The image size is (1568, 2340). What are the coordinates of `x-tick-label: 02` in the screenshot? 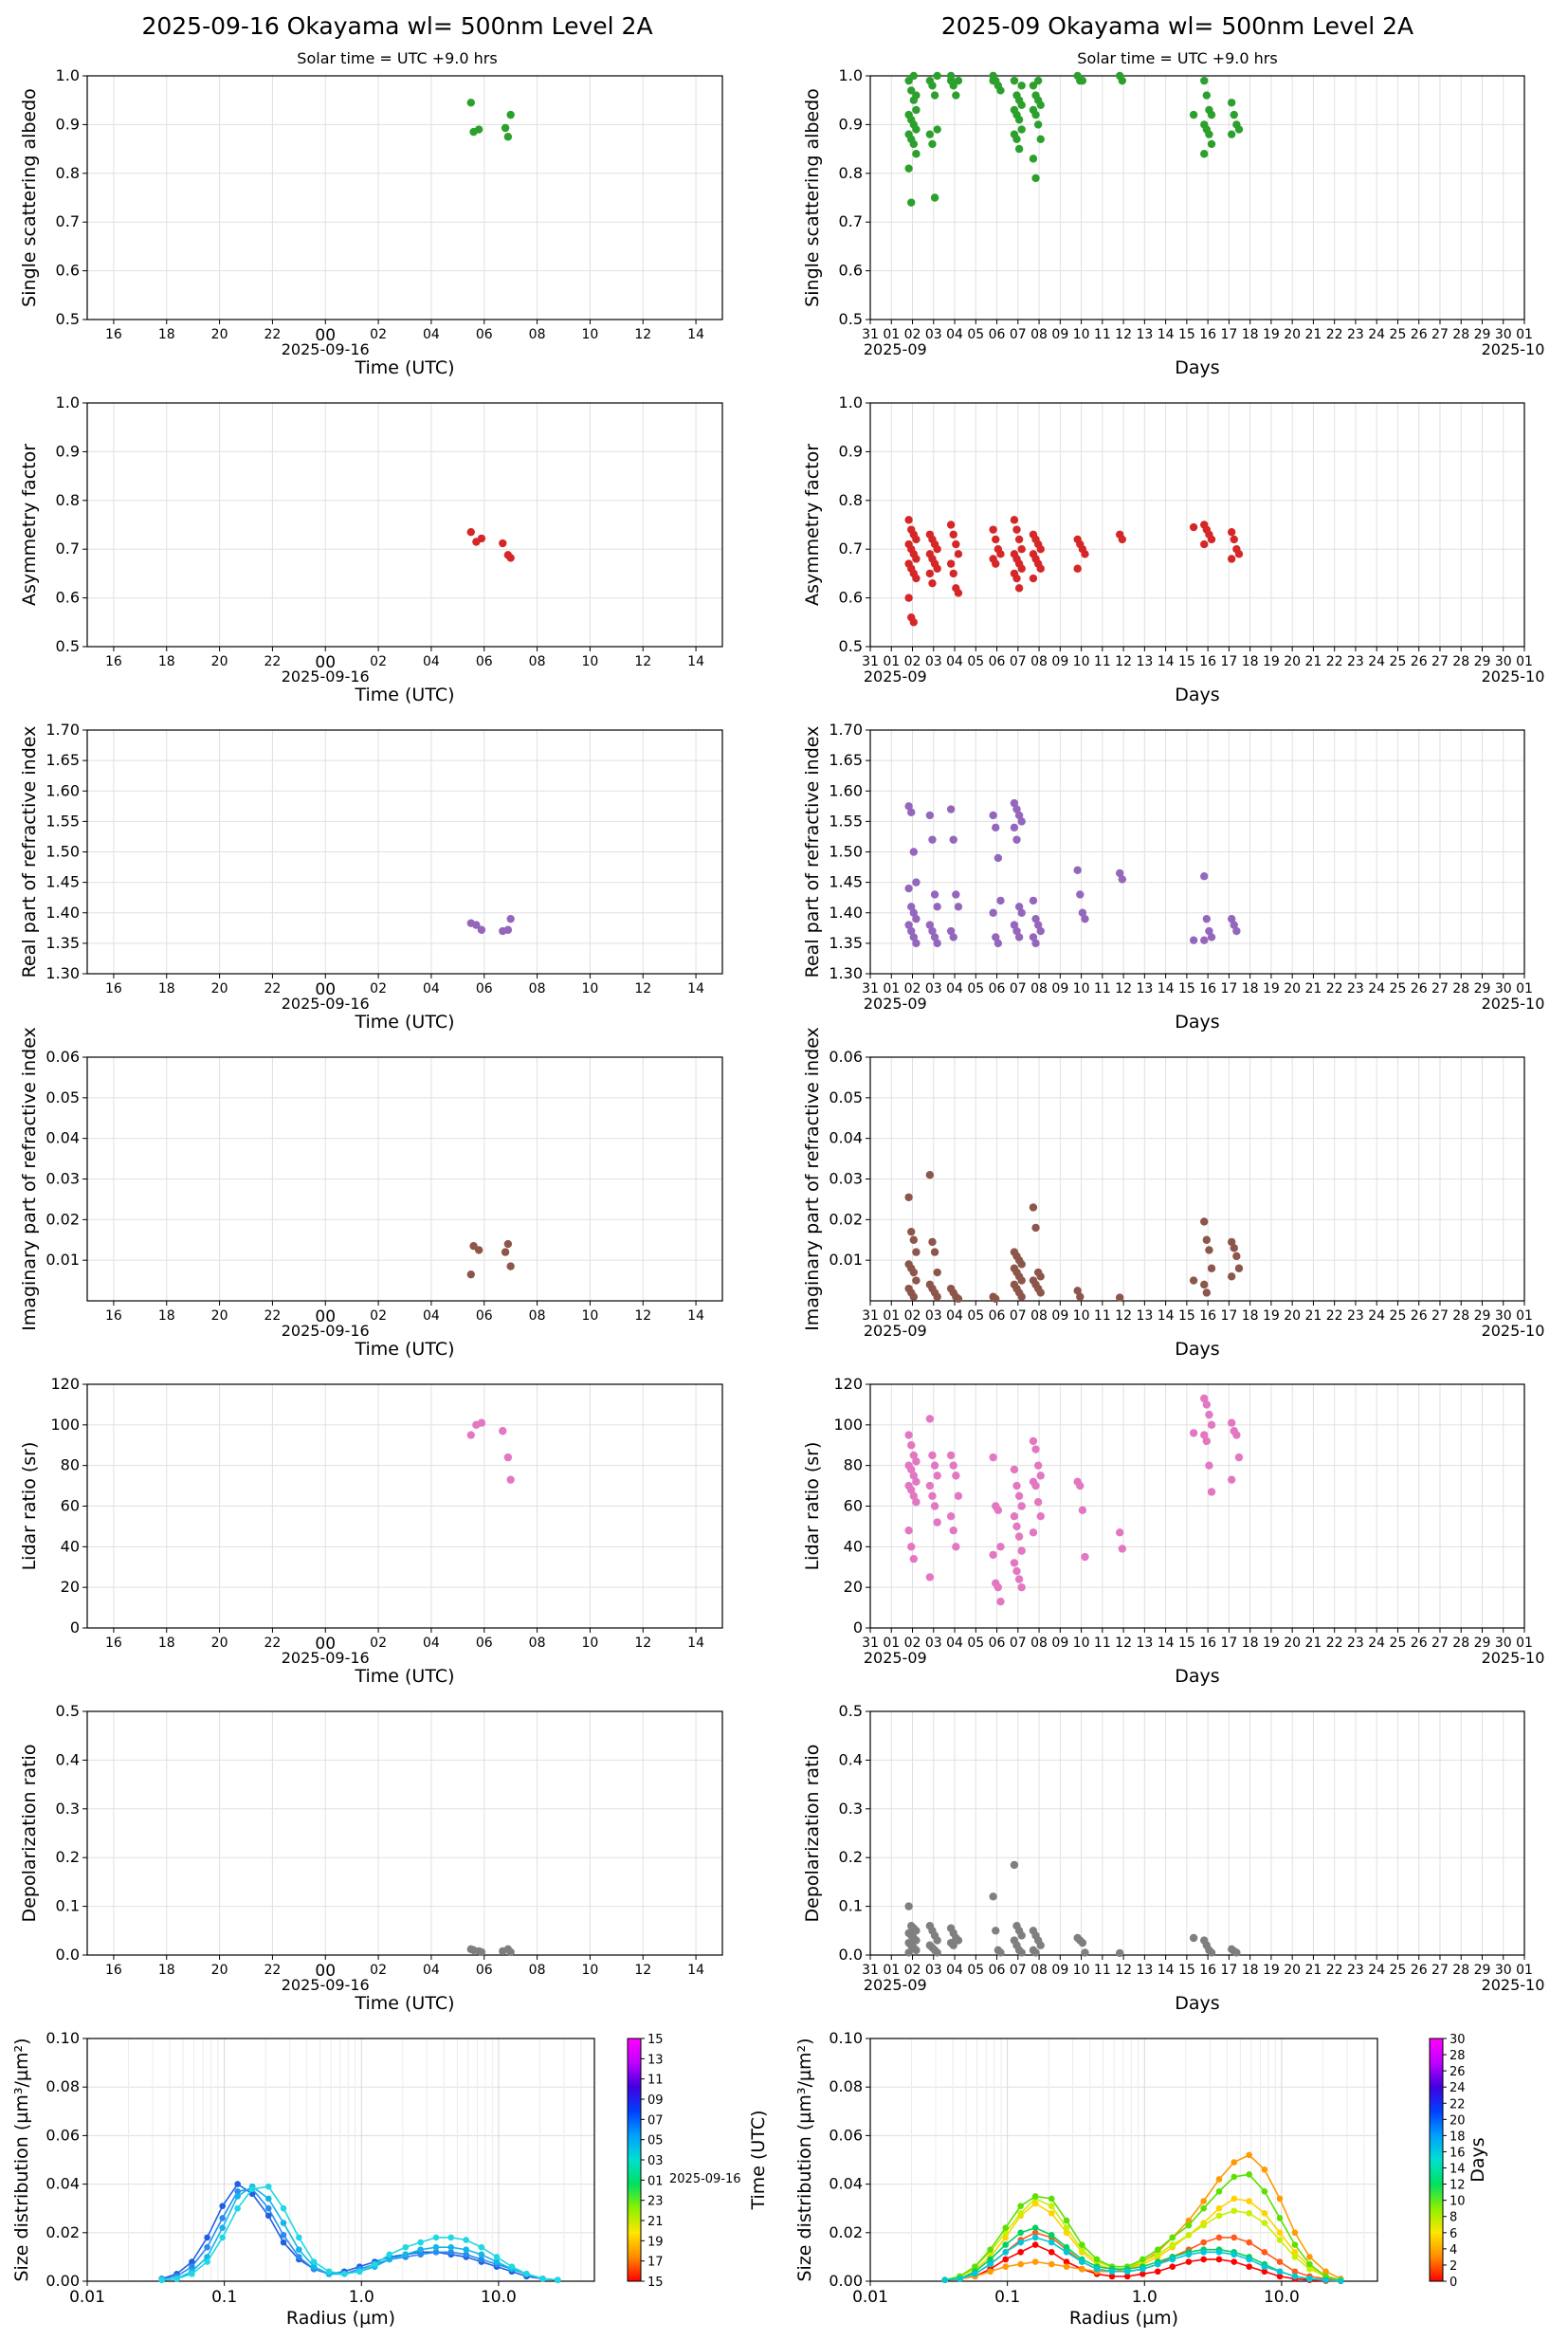 It's located at (912, 1316).